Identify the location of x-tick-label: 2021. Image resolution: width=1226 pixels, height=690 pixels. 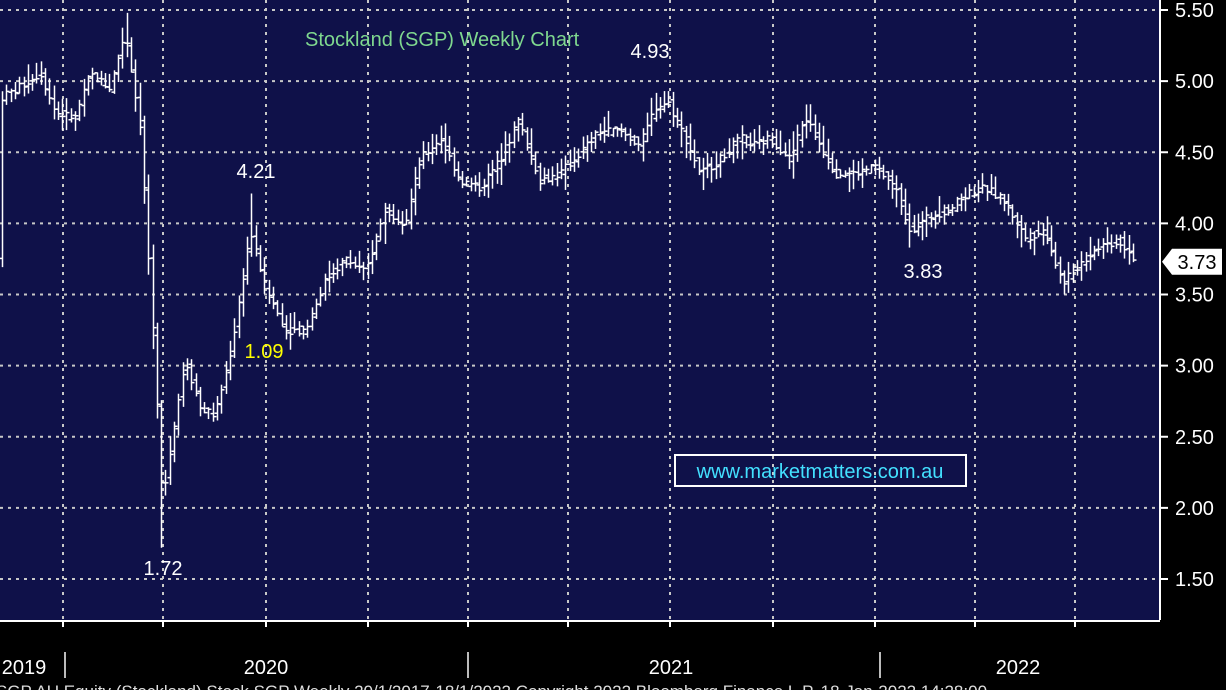
(671, 668).